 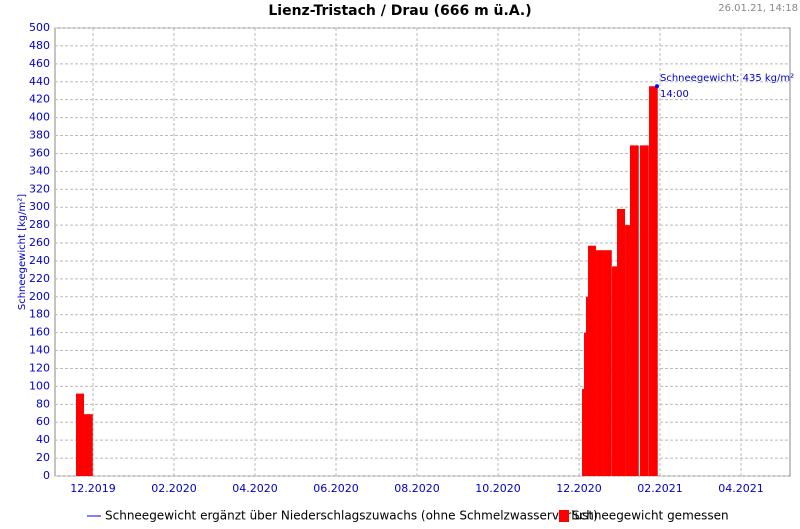 What do you see at coordinates (39, 135) in the screenshot?
I see `y-tick-label: 380` at bounding box center [39, 135].